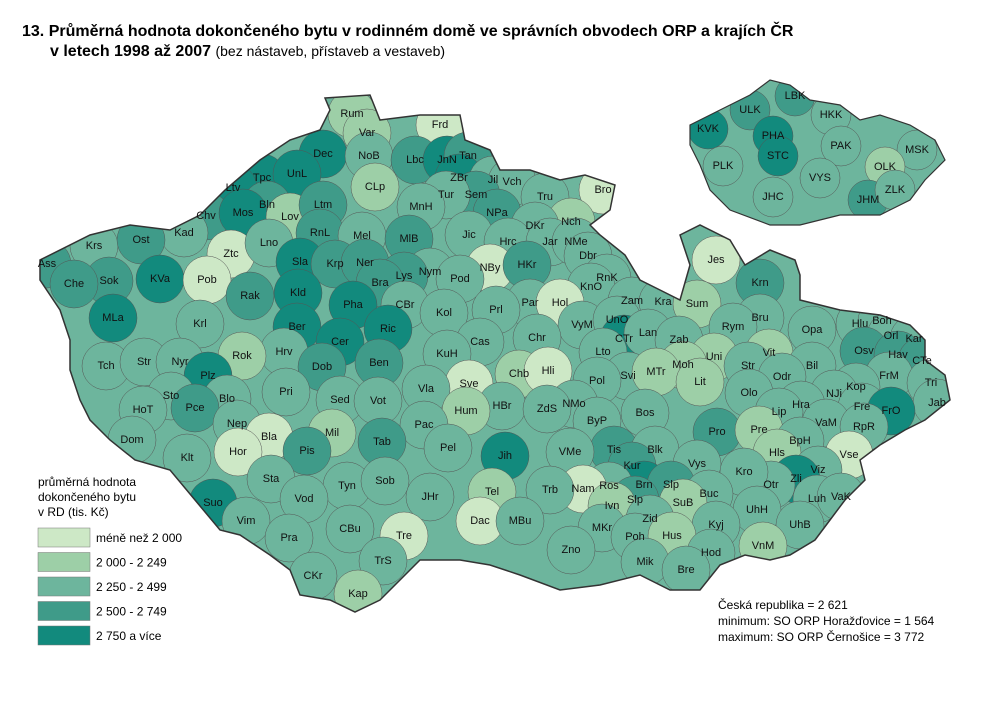  What do you see at coordinates (820, 178) in the screenshot?
I see `region-label: VYS` at bounding box center [820, 178].